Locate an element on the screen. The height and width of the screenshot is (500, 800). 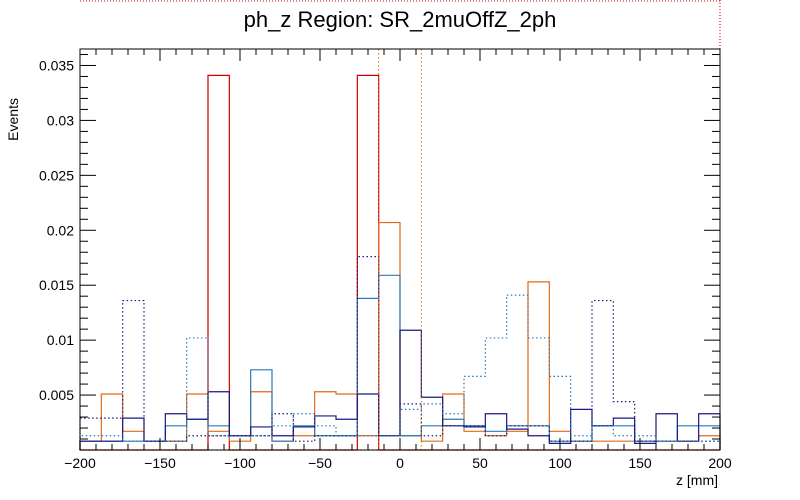
x-tick-label: −200 is located at coordinates (80, 463).